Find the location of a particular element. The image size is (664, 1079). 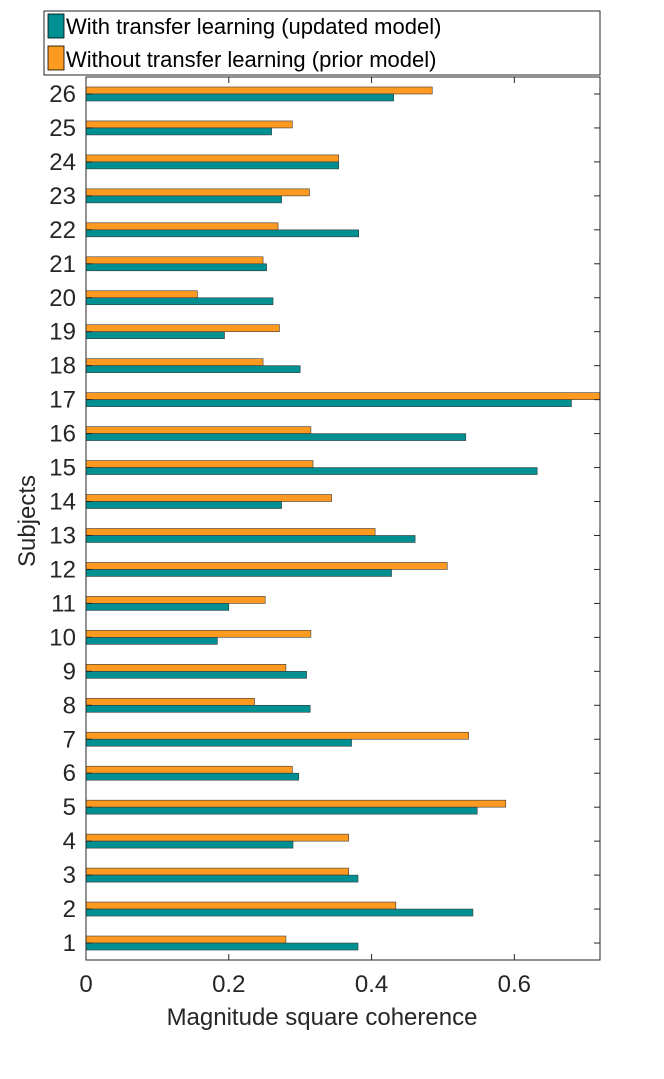

y-tick-label-10: 10 is located at coordinates (62, 637).